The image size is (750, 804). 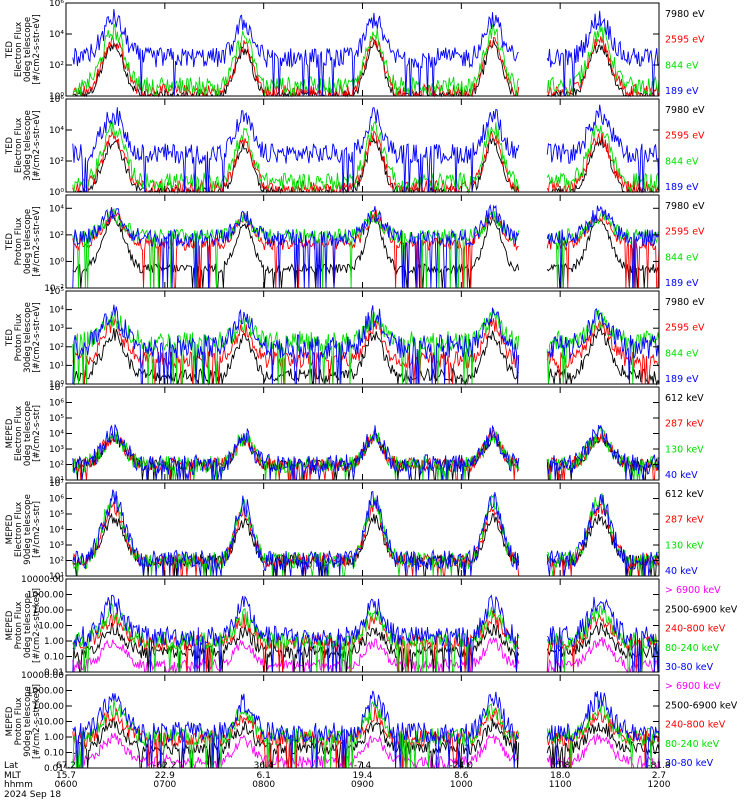 What do you see at coordinates (461, 776) in the screenshot?
I see `footer-mlt-value: 8.6` at bounding box center [461, 776].